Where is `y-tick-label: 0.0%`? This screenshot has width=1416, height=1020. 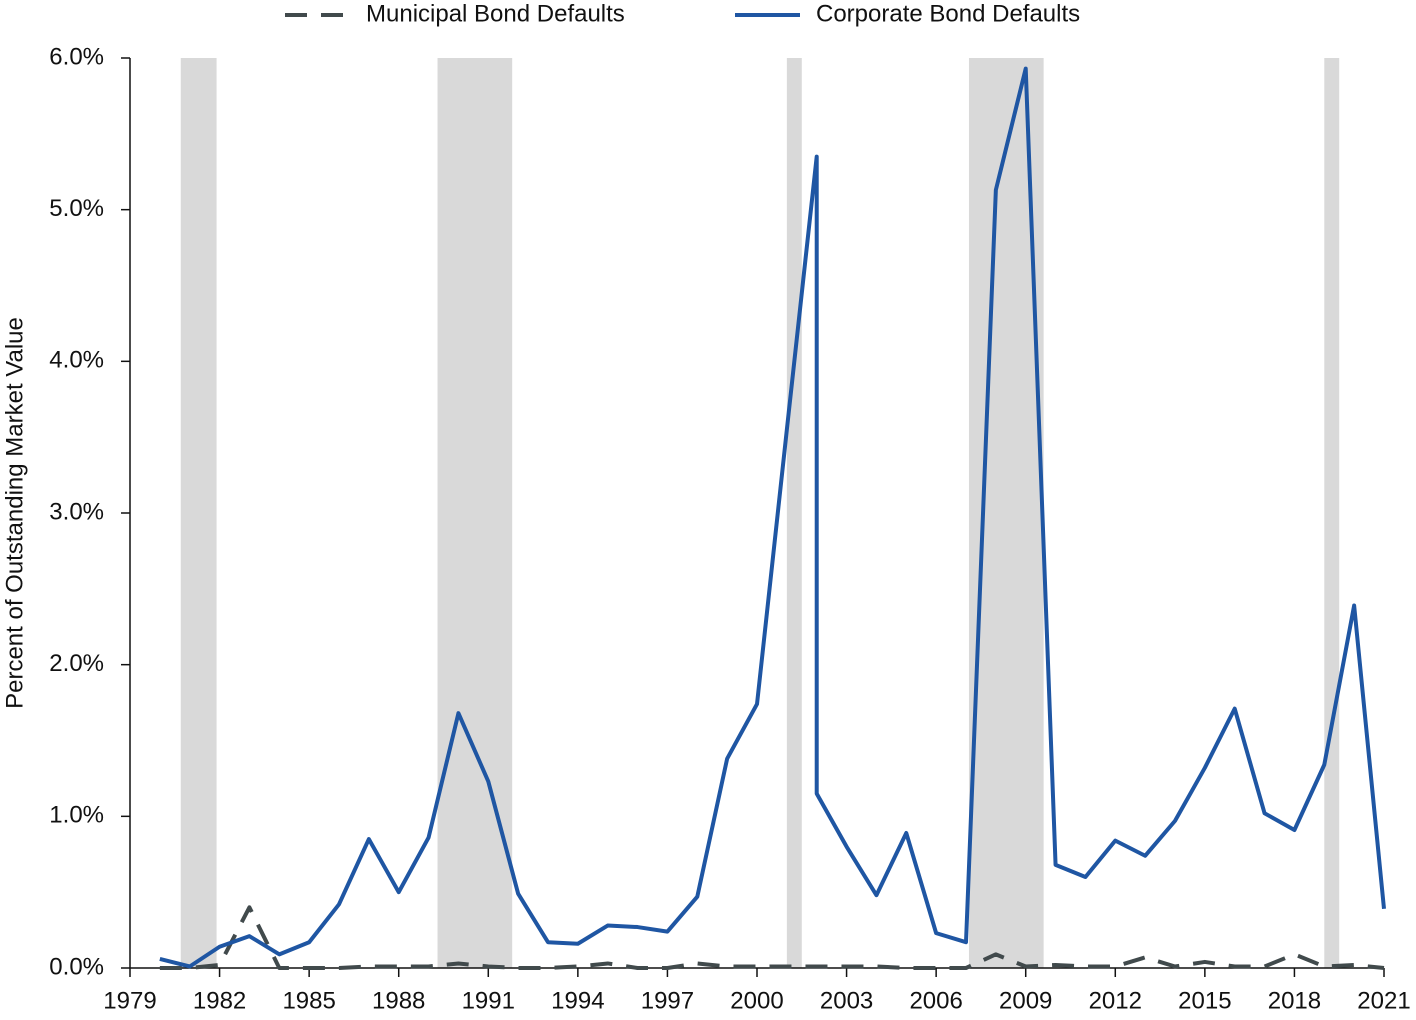
y-tick-label: 0.0% is located at coordinates (76, 966).